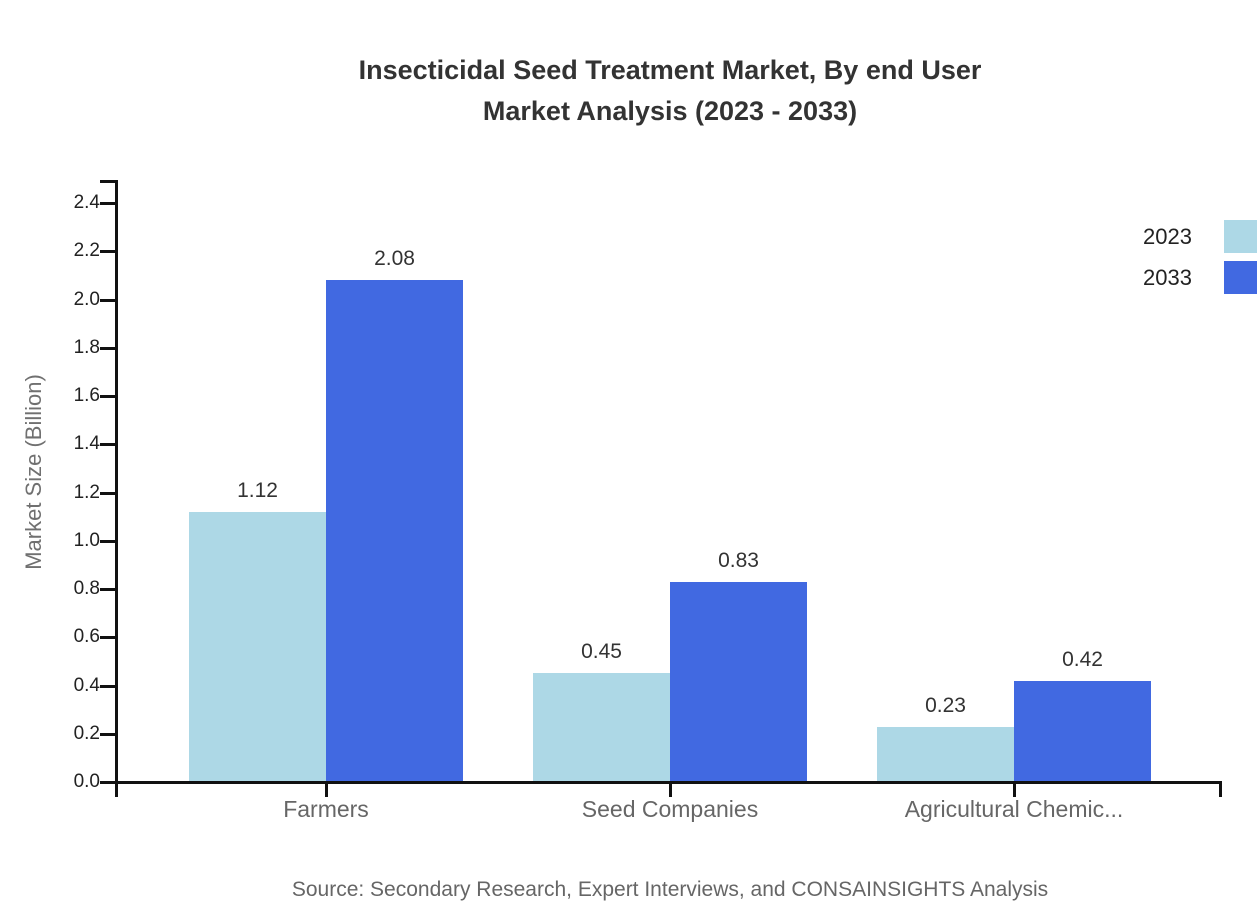 The width and height of the screenshot is (1260, 920). I want to click on bar-2023-agricultural-chemic, so click(945, 754).